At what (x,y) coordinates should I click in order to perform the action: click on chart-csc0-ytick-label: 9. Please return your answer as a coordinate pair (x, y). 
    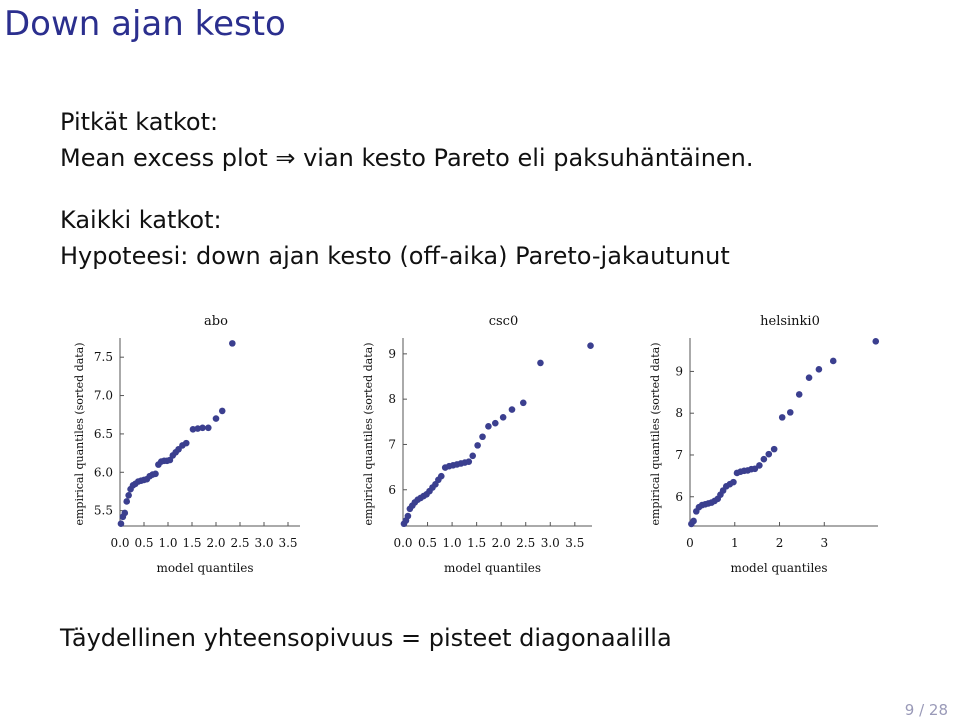
    Looking at the image, I should click on (392, 354).